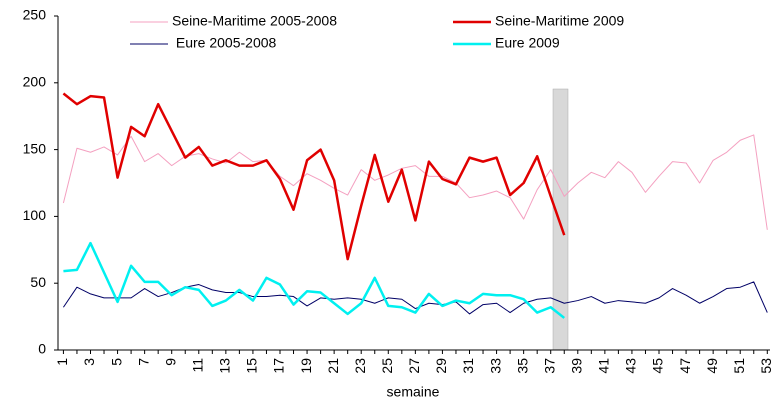 The width and height of the screenshot is (771, 401). I want to click on y-tick-label: 50, so click(38, 282).